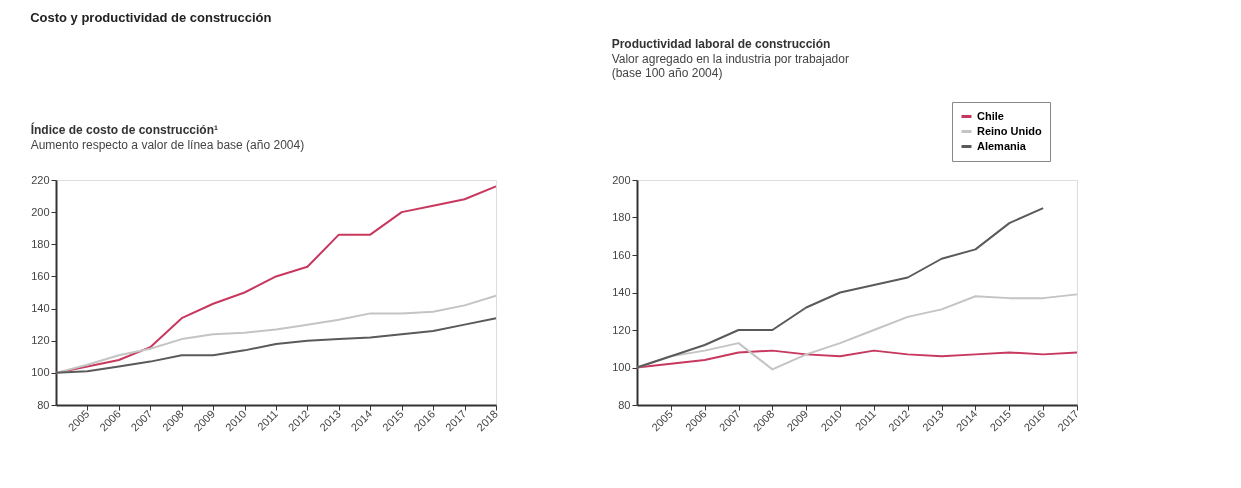 The height and width of the screenshot is (488, 1241). What do you see at coordinates (167, 145) in the screenshot?
I see `chart-subtitle: Aumento respecto a valor de línea base (año 2004)` at bounding box center [167, 145].